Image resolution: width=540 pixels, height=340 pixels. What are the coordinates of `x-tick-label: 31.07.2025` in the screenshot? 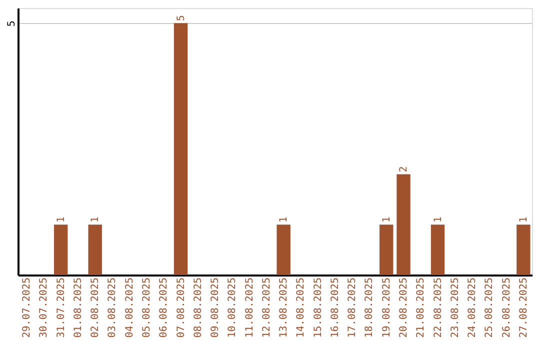 It's located at (61, 308).